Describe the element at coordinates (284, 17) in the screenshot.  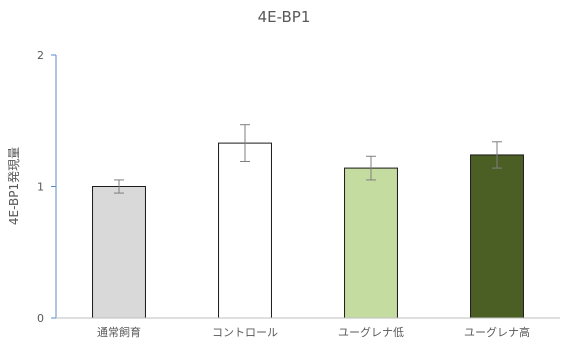
I see `chart-title: 4E-BP1` at that location.